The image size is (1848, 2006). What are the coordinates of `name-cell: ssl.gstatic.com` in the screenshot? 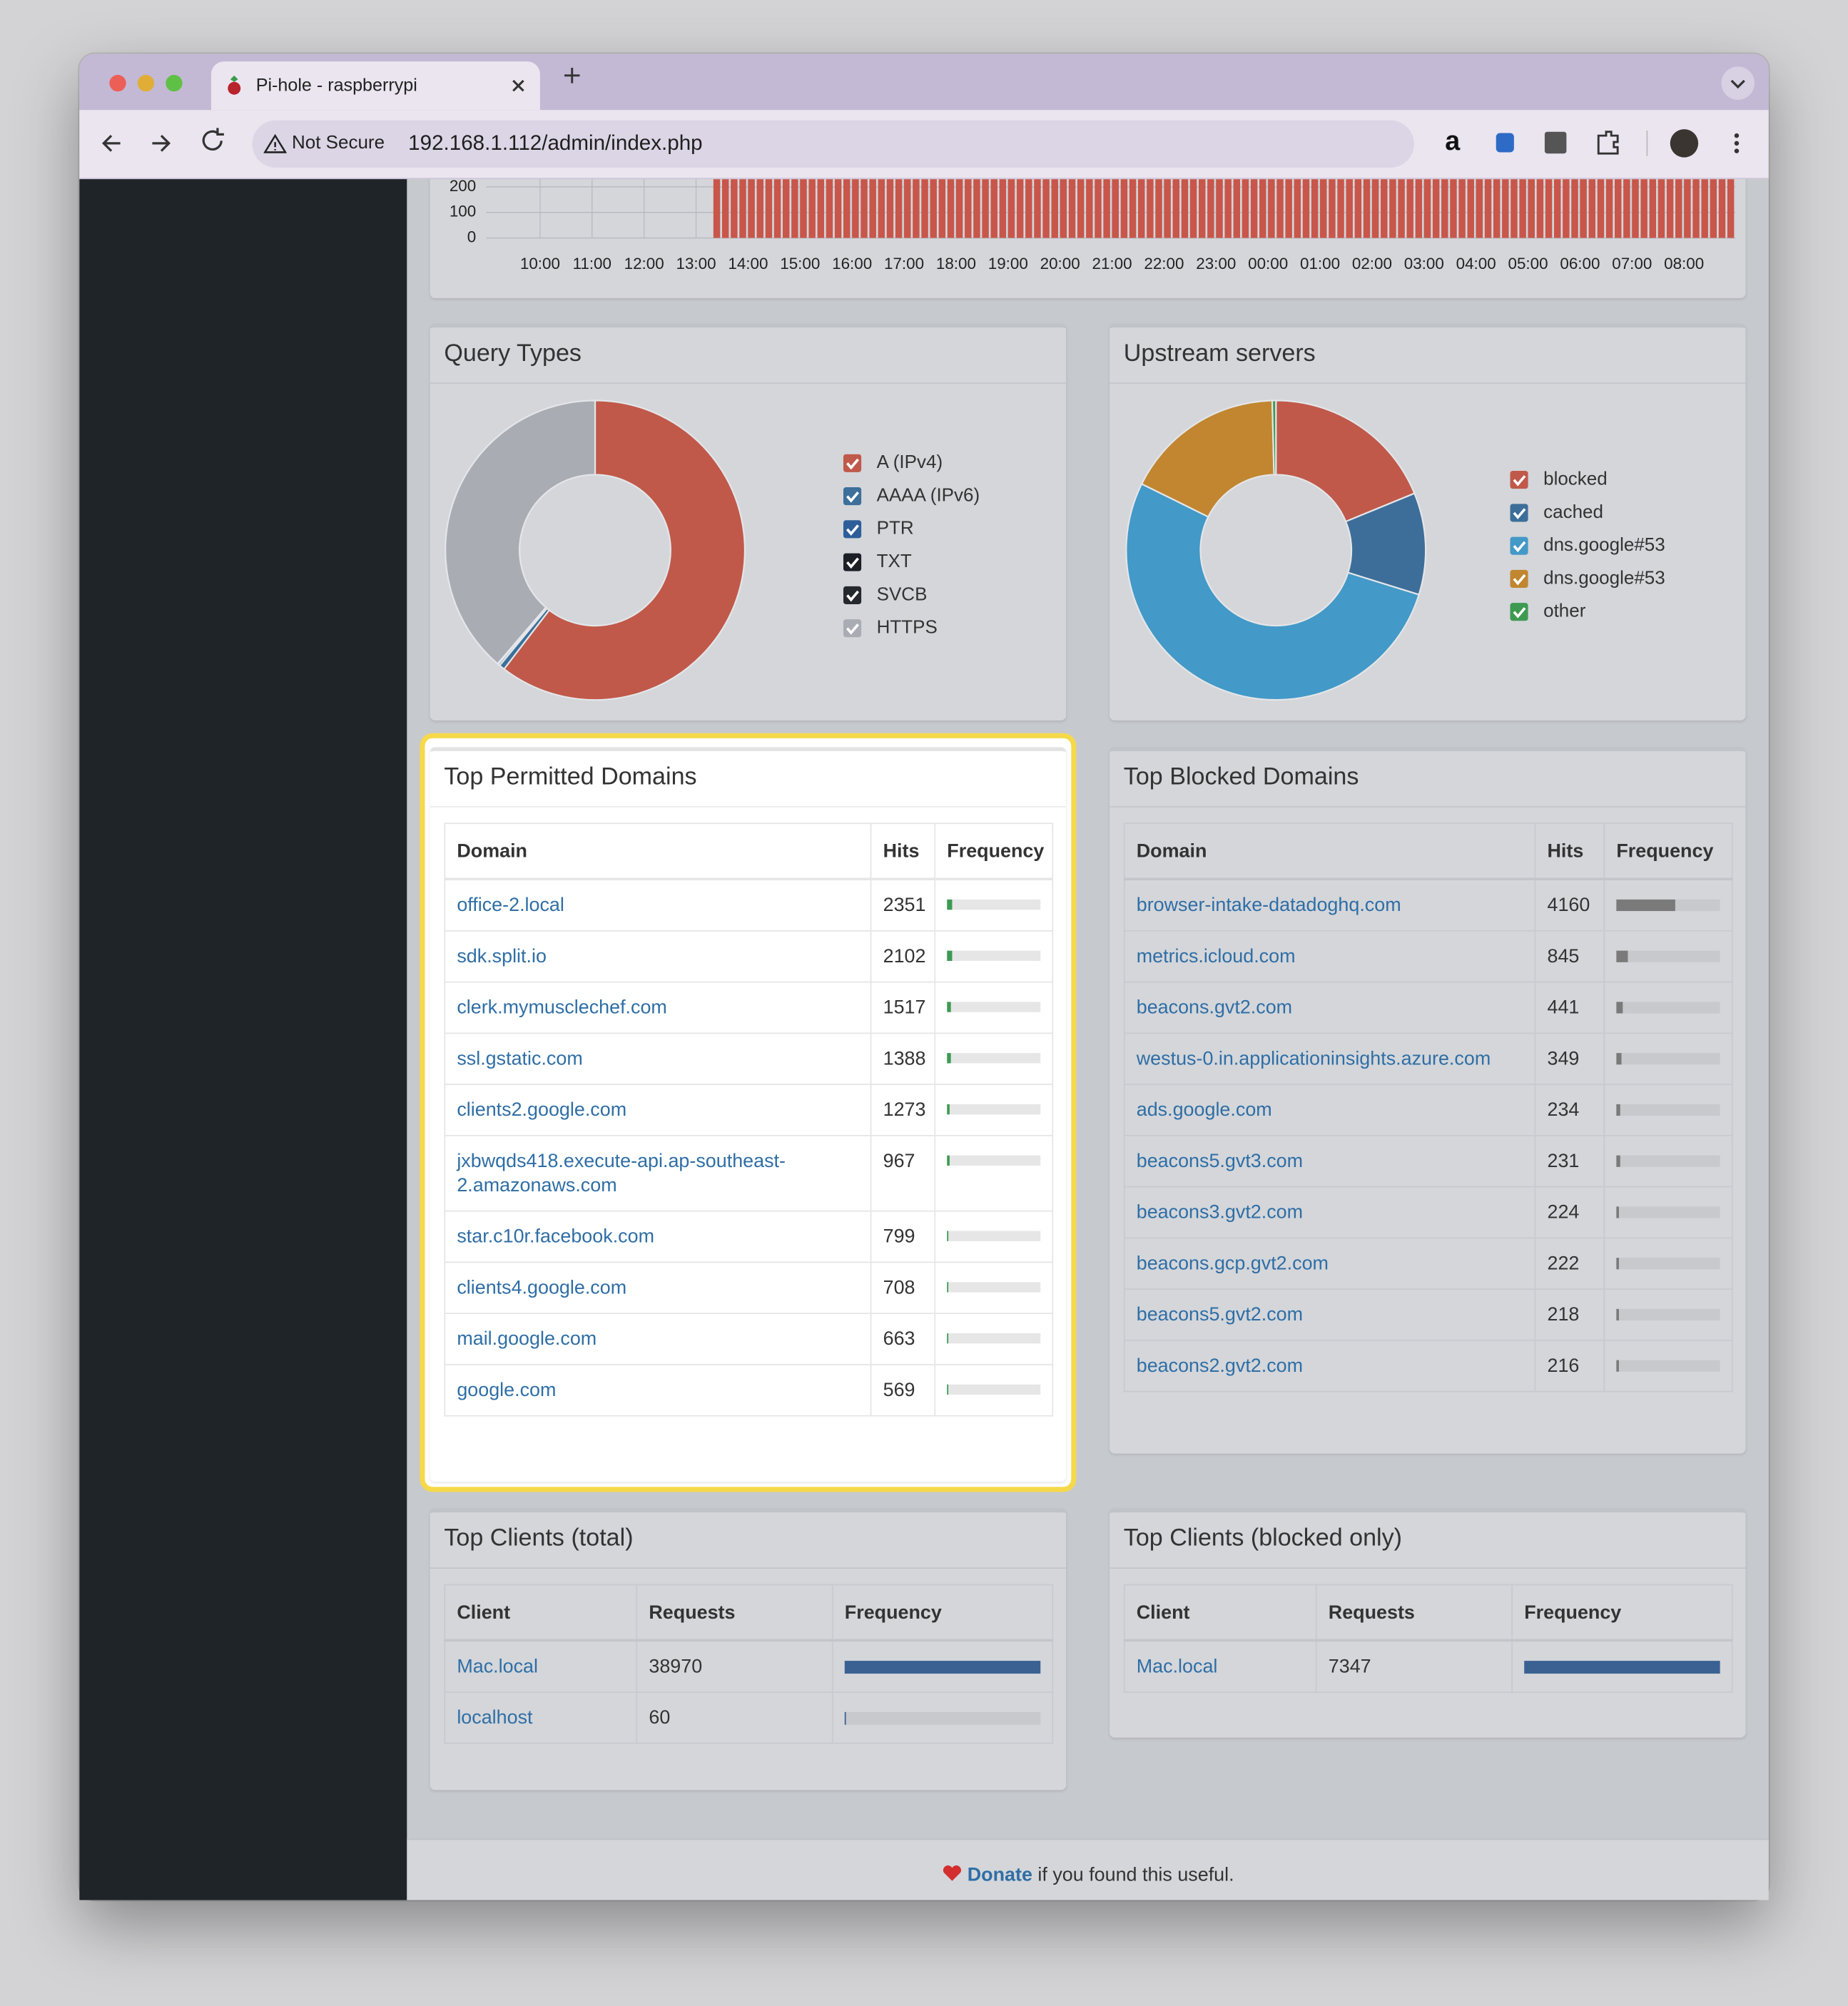 It's located at (658, 1058).